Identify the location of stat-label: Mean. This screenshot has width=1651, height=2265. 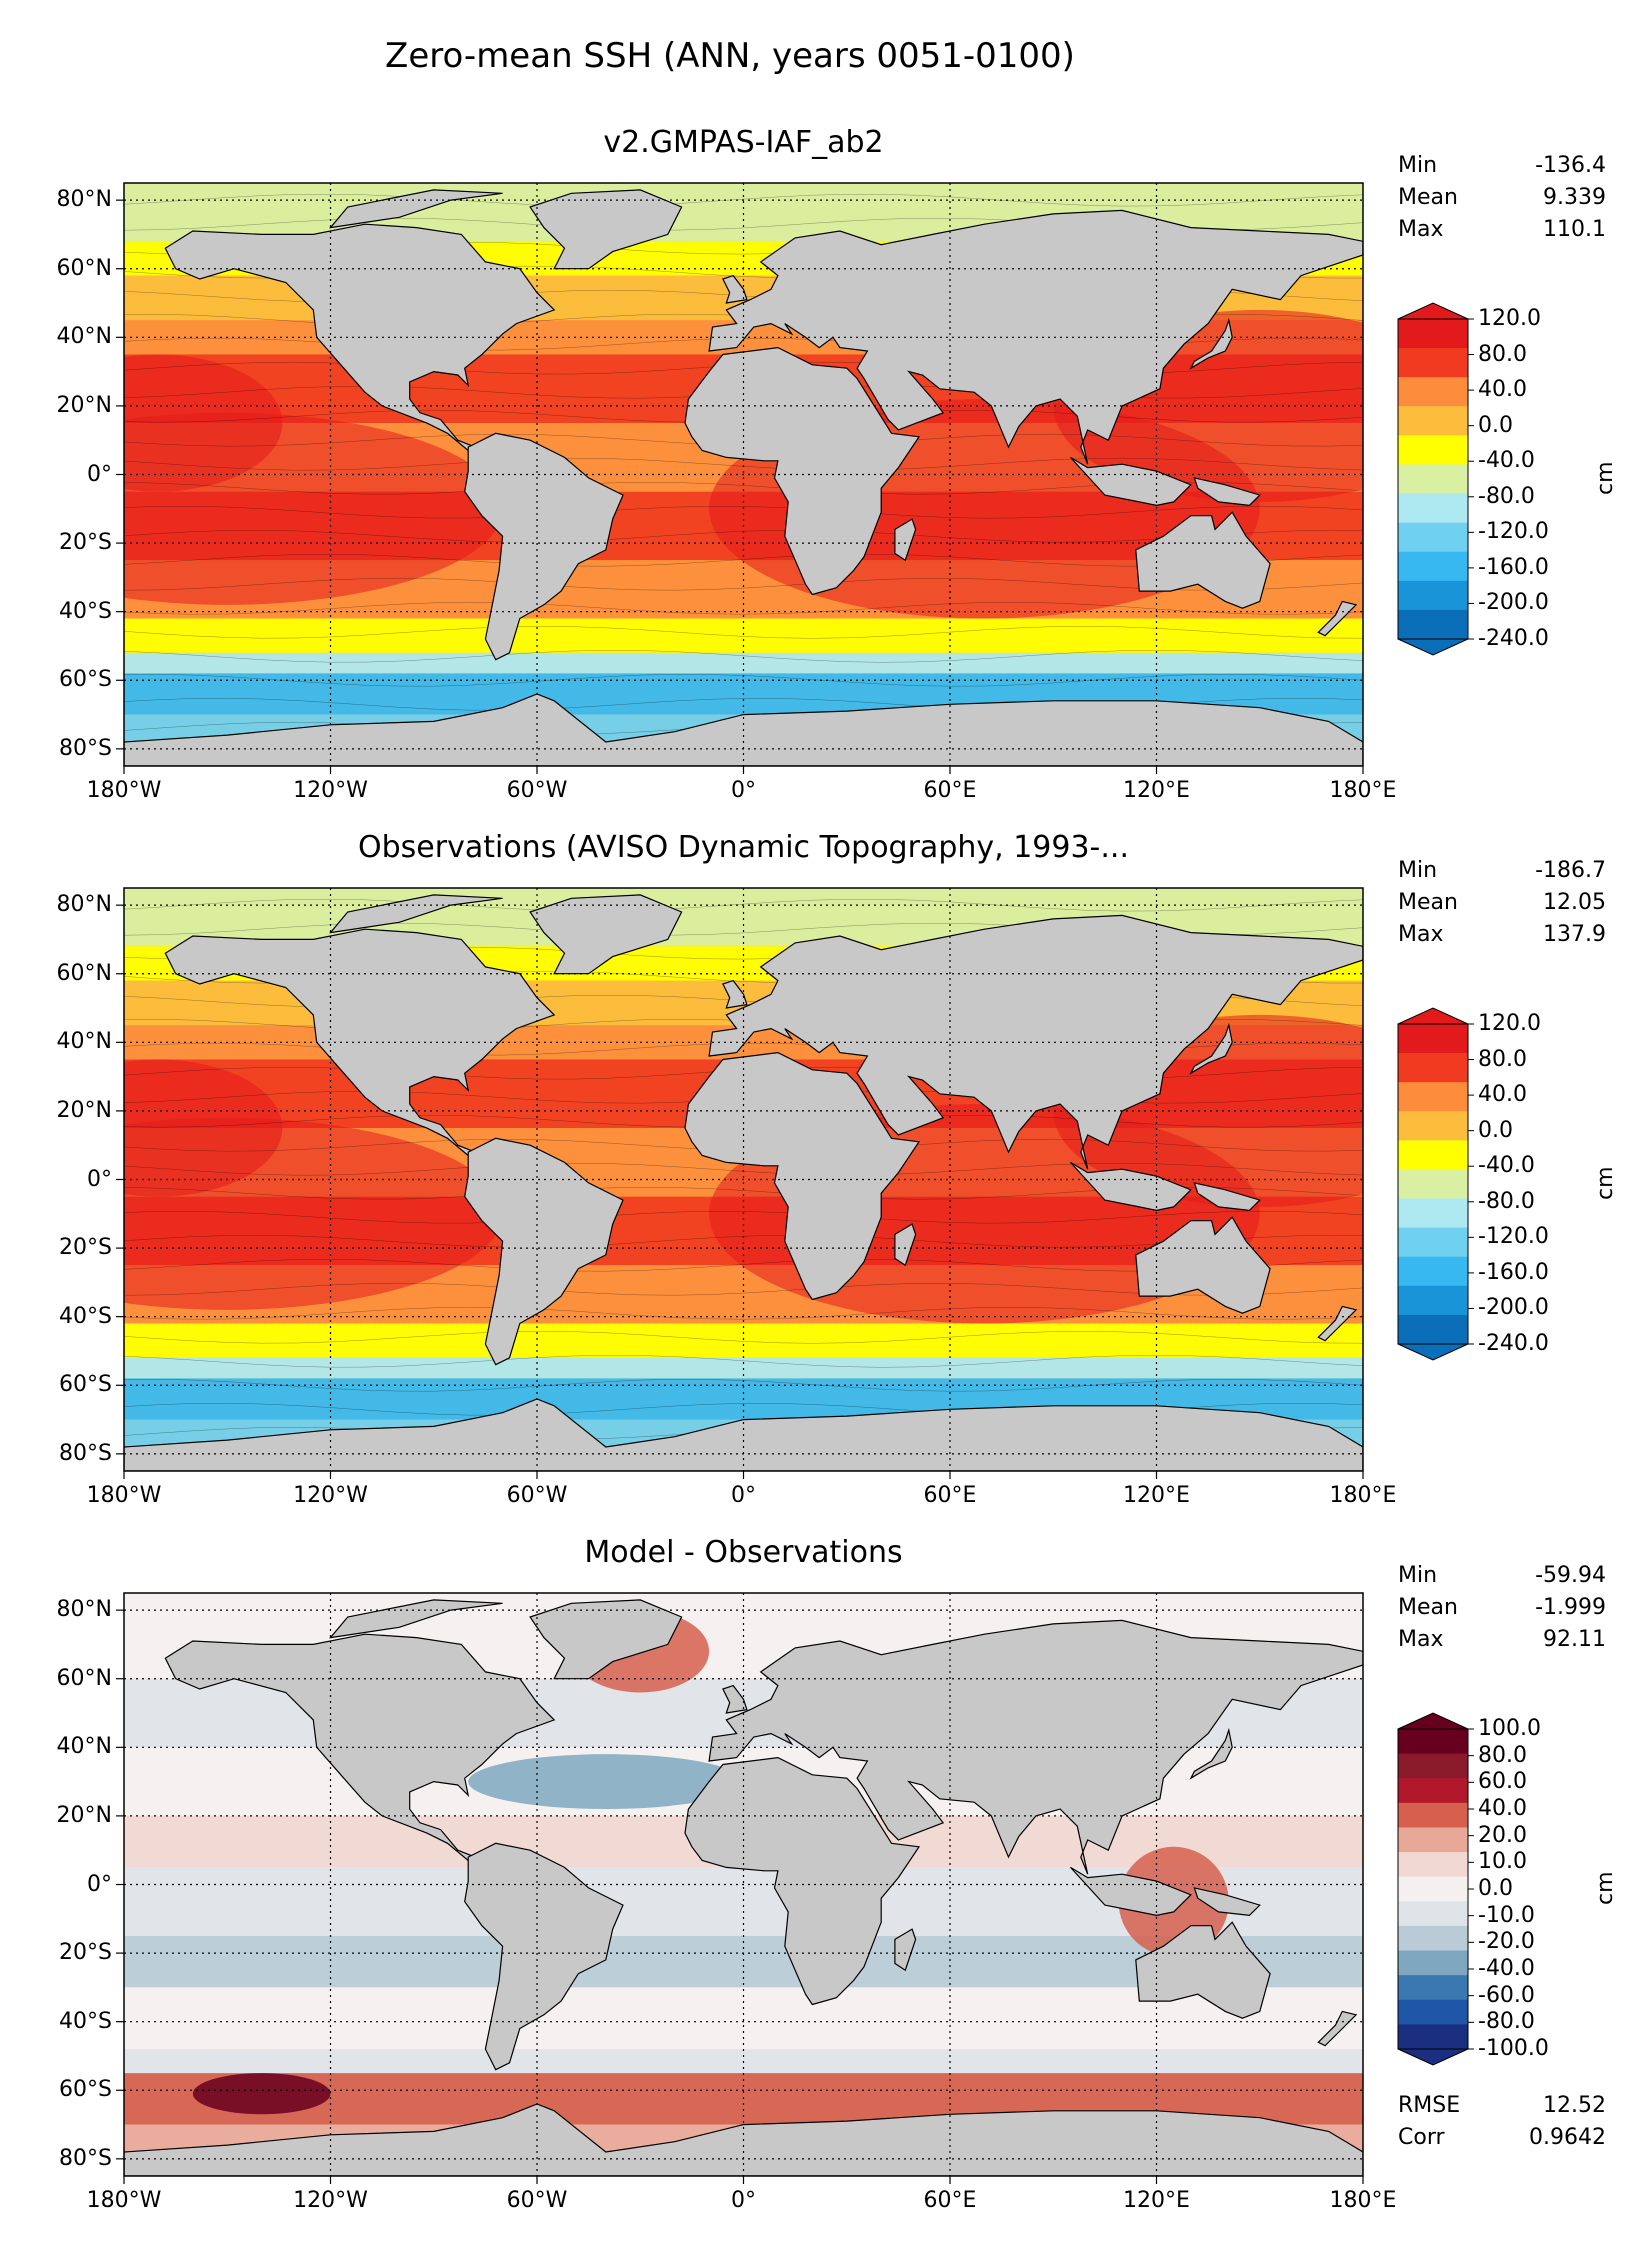
(1428, 197).